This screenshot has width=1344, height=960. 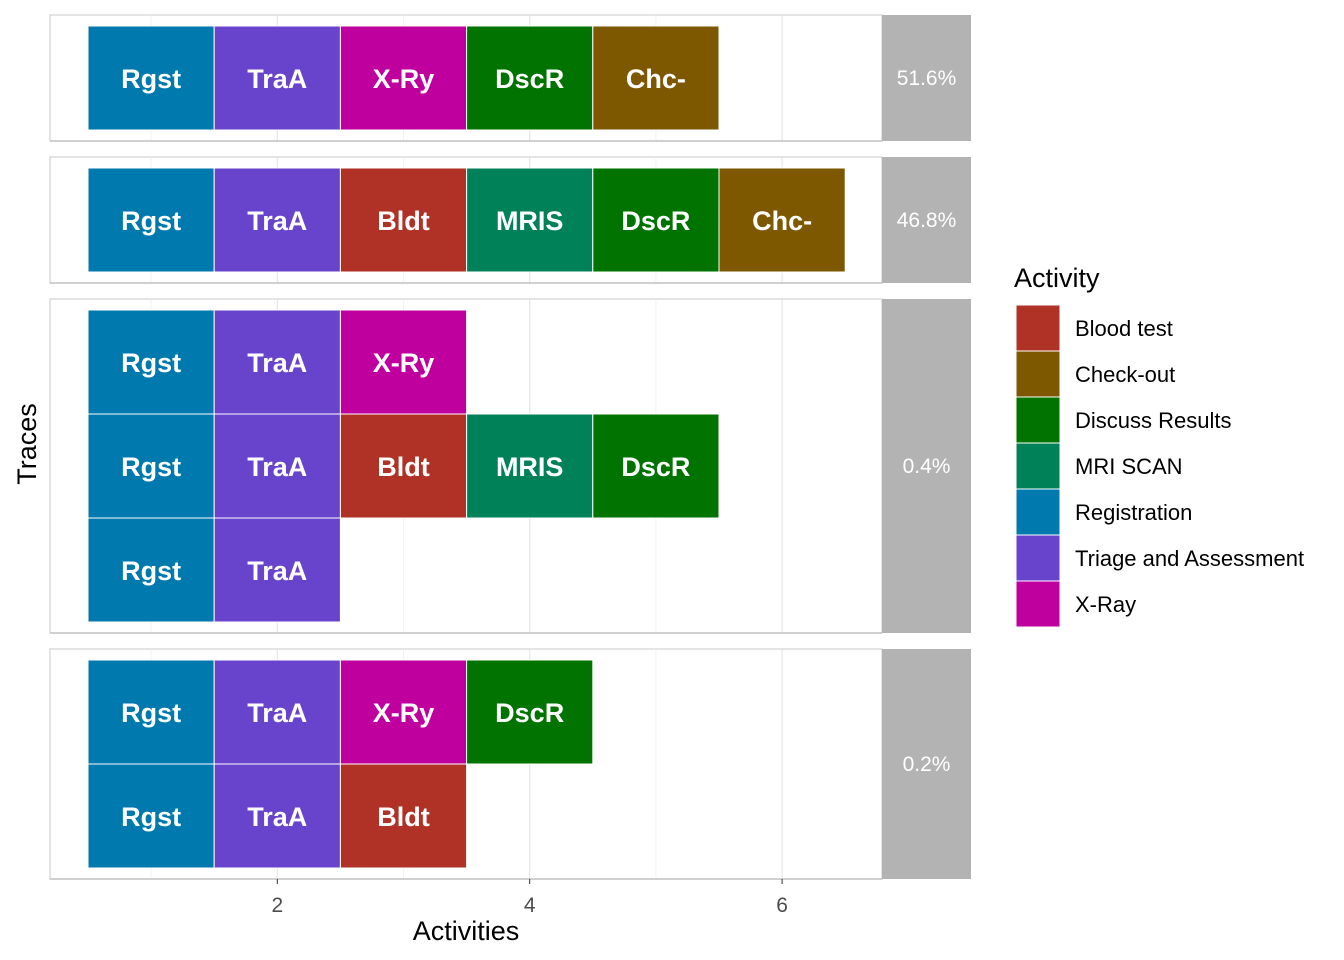 I want to click on x-tick-label: 6, so click(x=782, y=905).